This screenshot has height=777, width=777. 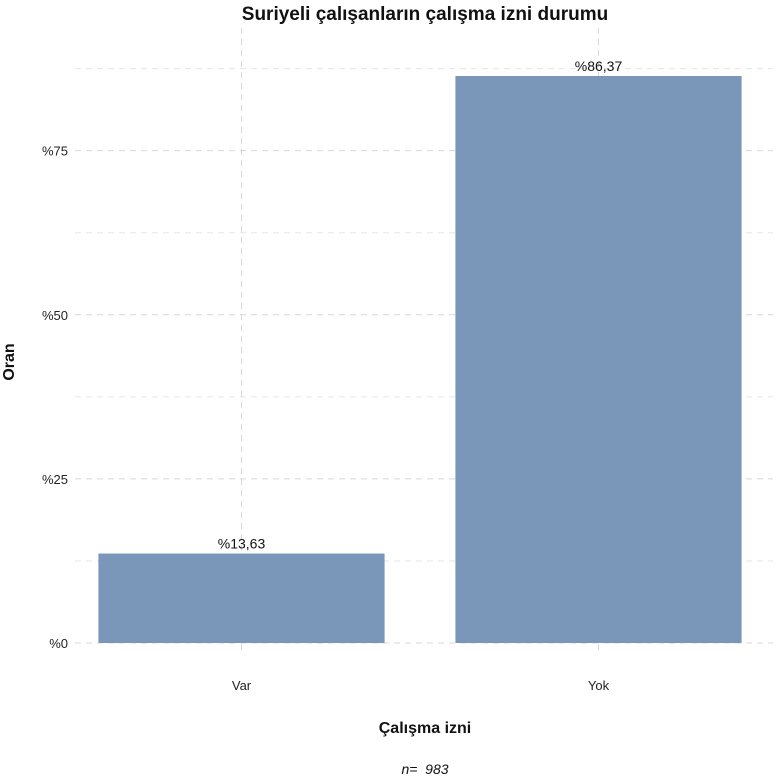 I want to click on x-tick-label: Var, so click(x=242, y=685).